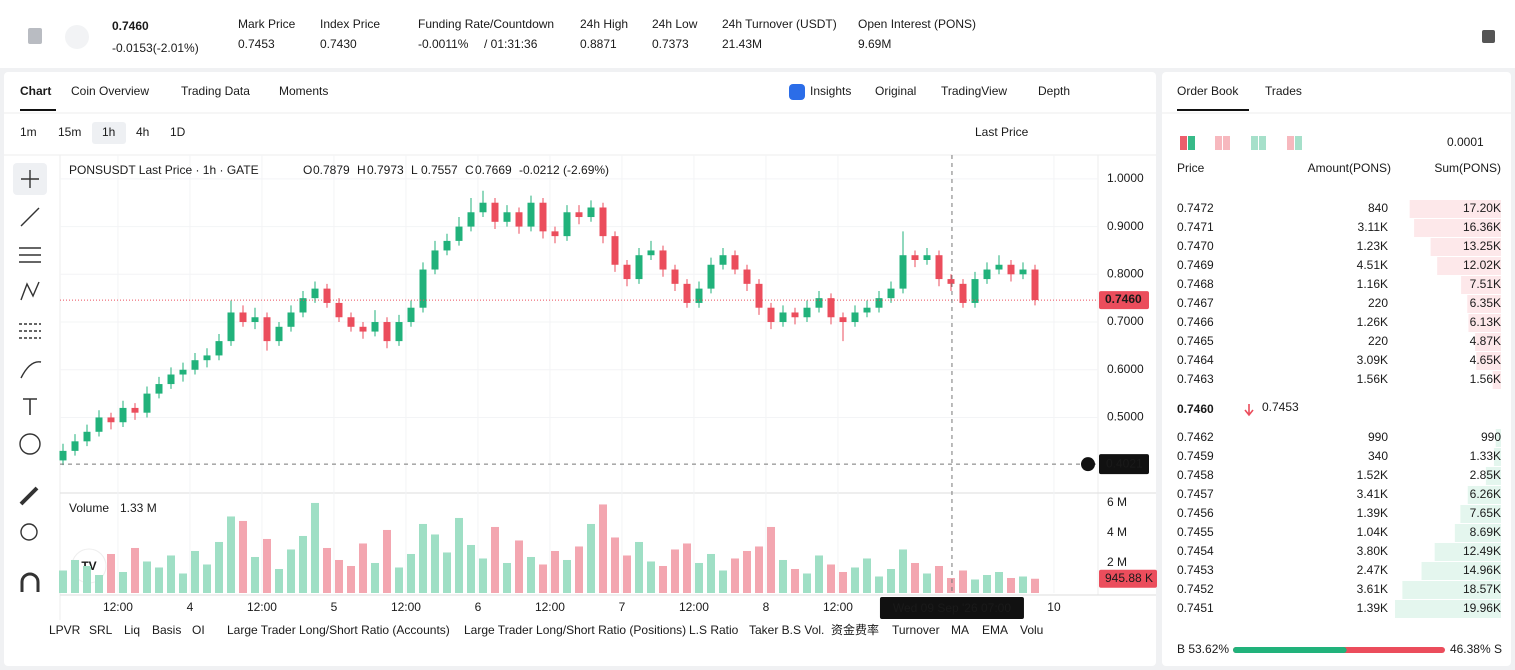 Image resolution: width=1515 pixels, height=670 pixels. What do you see at coordinates (1465, 142) in the screenshot?
I see `precision: 0.0001` at bounding box center [1465, 142].